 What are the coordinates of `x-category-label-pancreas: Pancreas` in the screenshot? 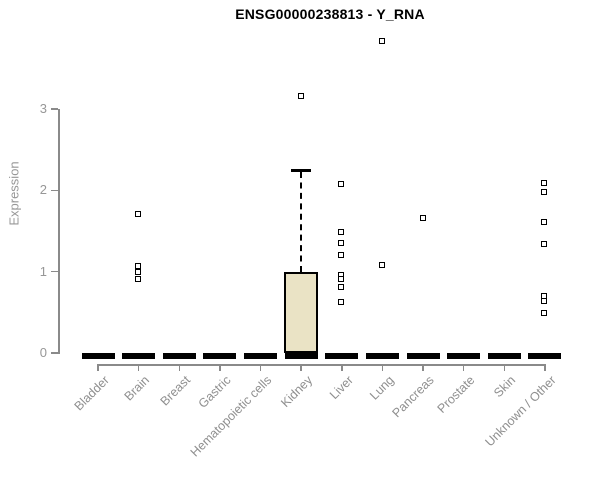 It's located at (413, 397).